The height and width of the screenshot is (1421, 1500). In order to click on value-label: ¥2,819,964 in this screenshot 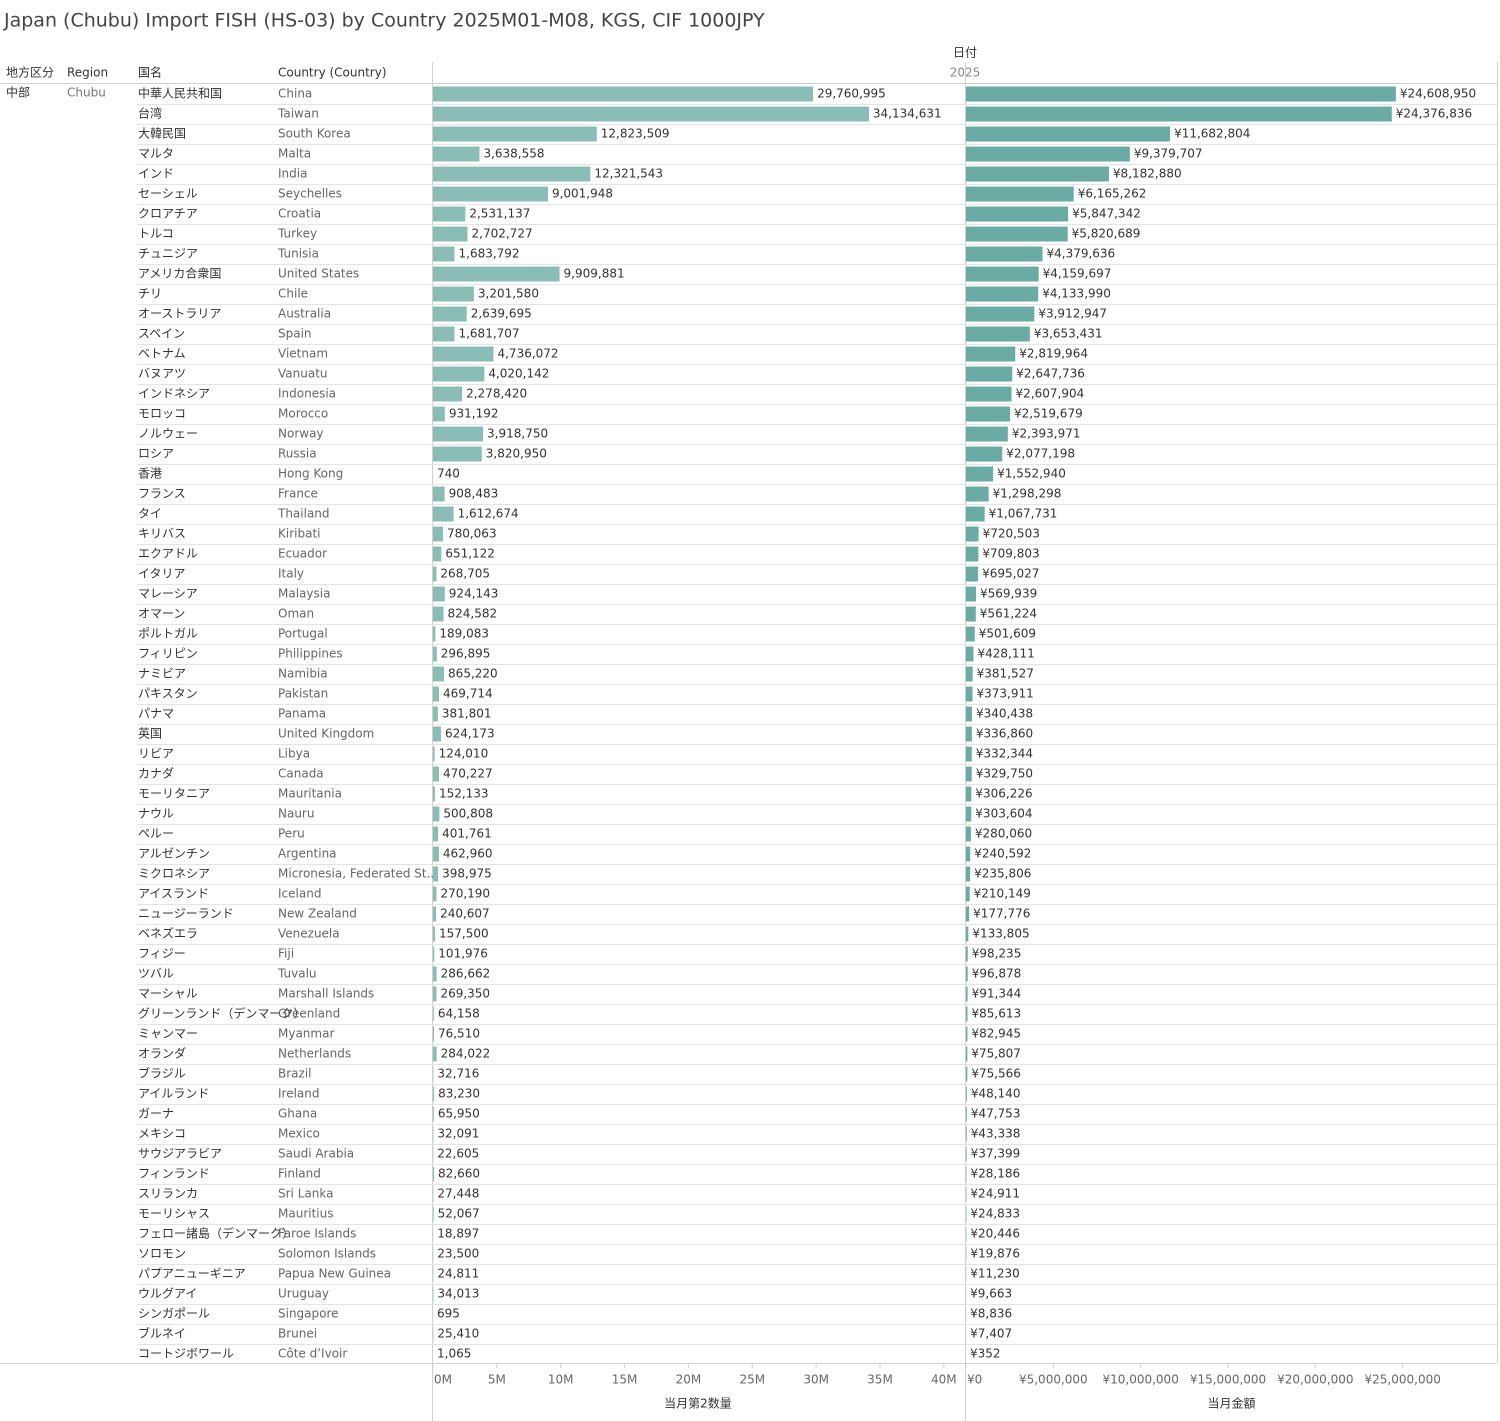, I will do `click(1053, 354)`.